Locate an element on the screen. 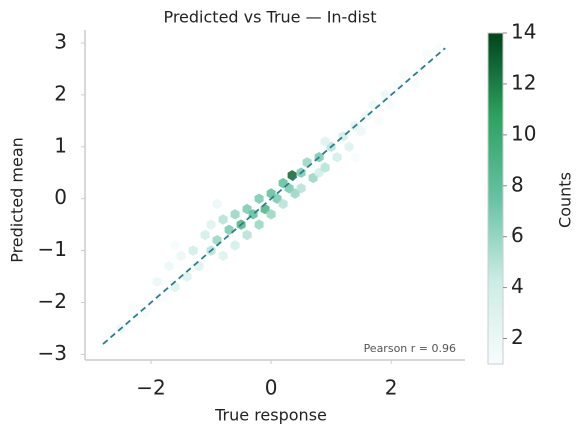  colorbar-tick-label: 4 is located at coordinates (517, 286).